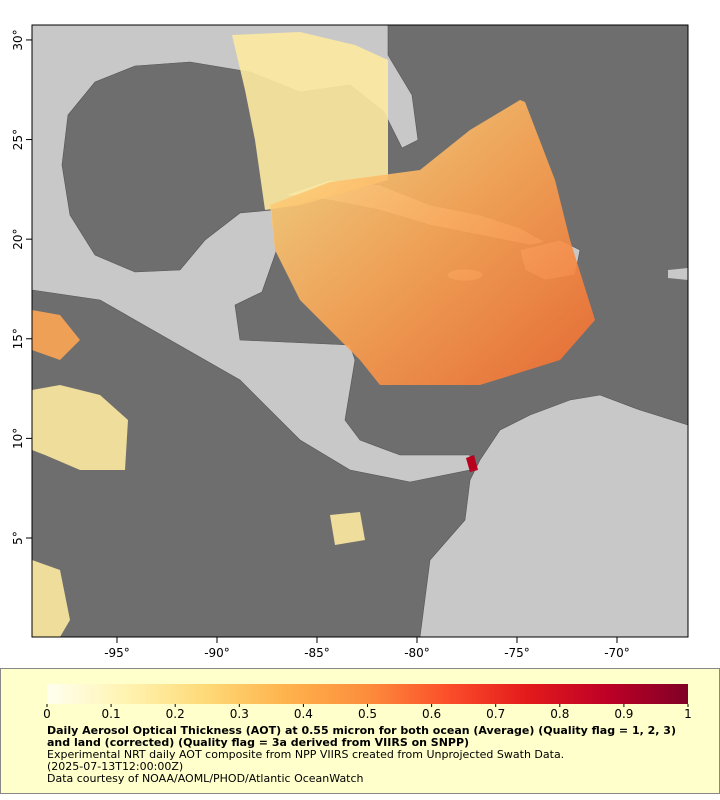  What do you see at coordinates (517, 653) in the screenshot?
I see `x-tick-label: -75°` at bounding box center [517, 653].